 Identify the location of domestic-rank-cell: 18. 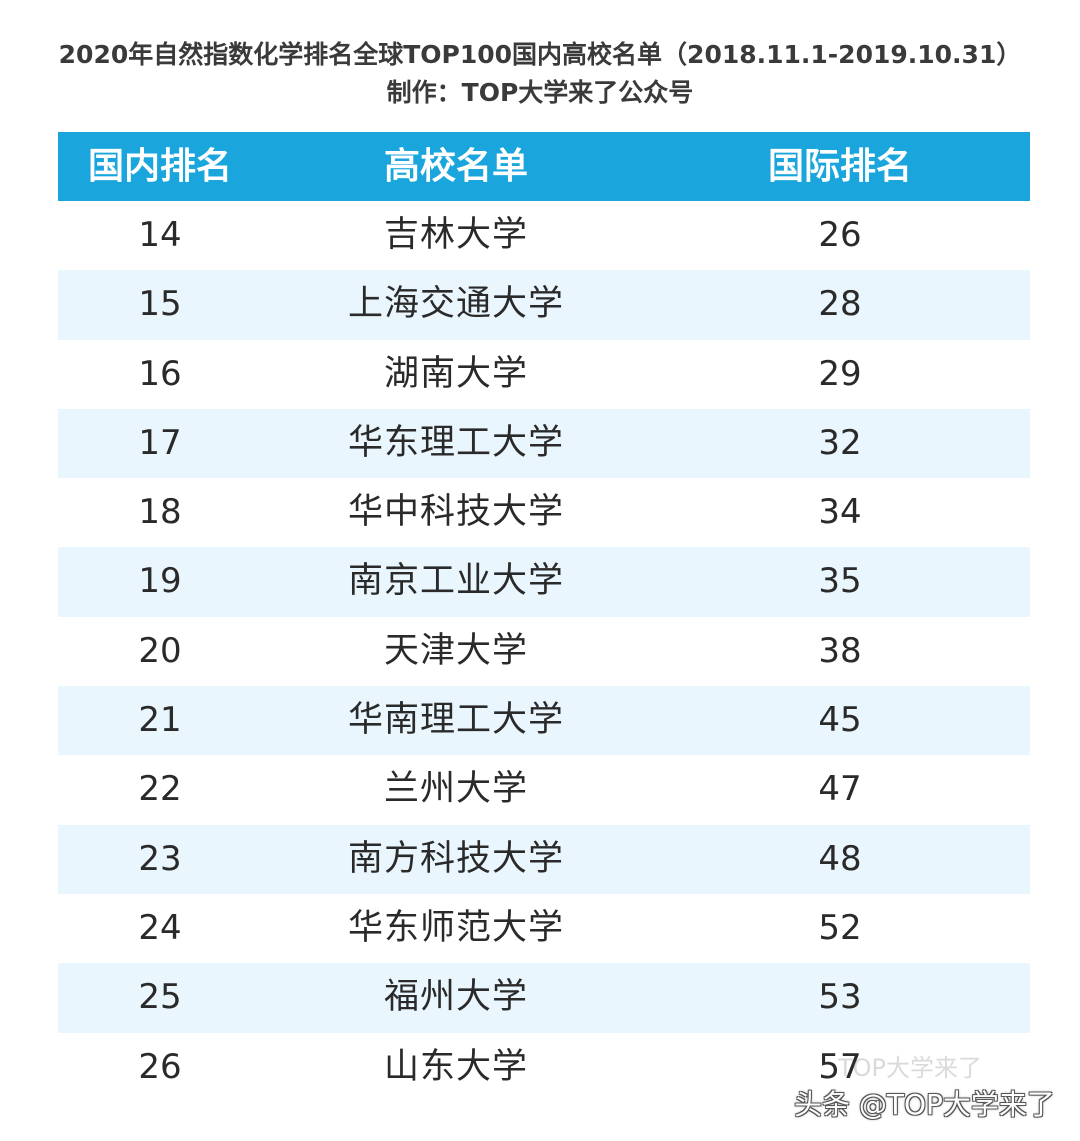
(160, 512).